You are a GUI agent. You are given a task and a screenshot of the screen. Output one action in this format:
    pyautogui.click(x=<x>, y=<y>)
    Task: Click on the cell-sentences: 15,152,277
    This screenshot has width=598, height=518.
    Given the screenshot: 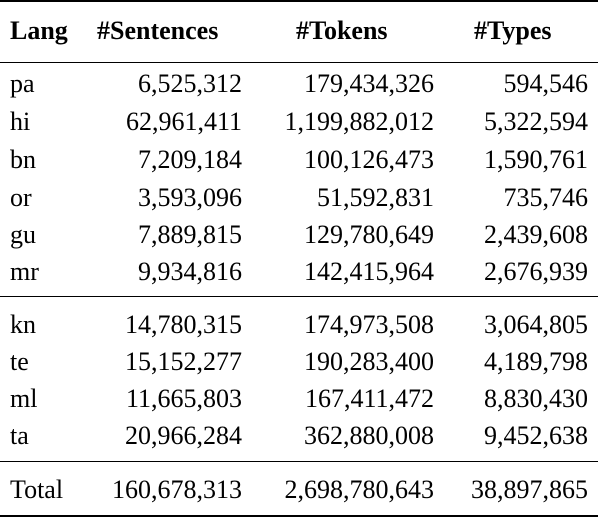 What is the action you would take?
    pyautogui.click(x=183, y=361)
    